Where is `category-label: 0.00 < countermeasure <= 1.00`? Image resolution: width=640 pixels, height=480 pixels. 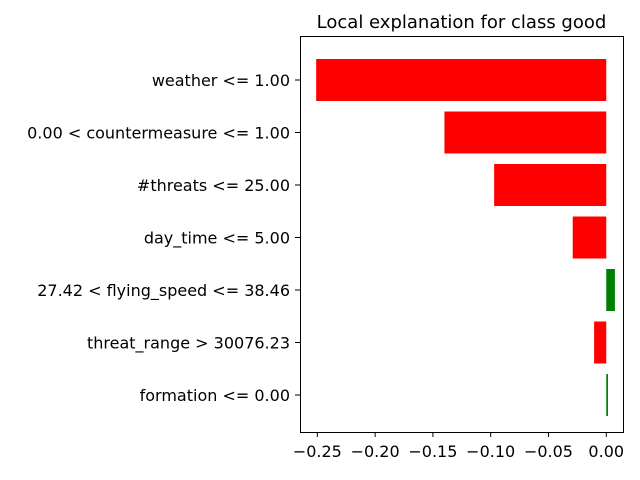 category-label: 0.00 < countermeasure <= 1.00 is located at coordinates (158, 133).